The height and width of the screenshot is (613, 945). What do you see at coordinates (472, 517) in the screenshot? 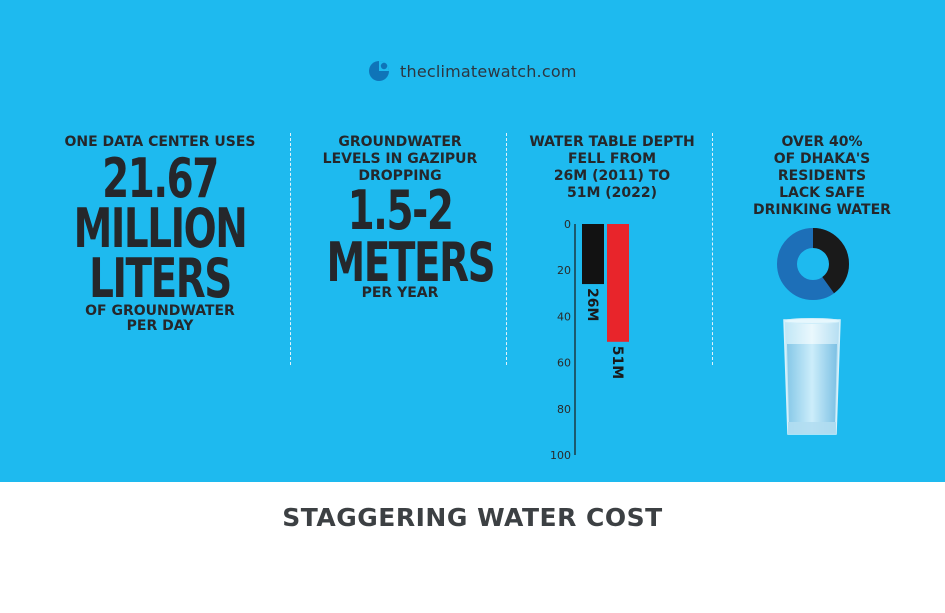
I see `footer-title: STAGGERING WATER COST` at bounding box center [472, 517].